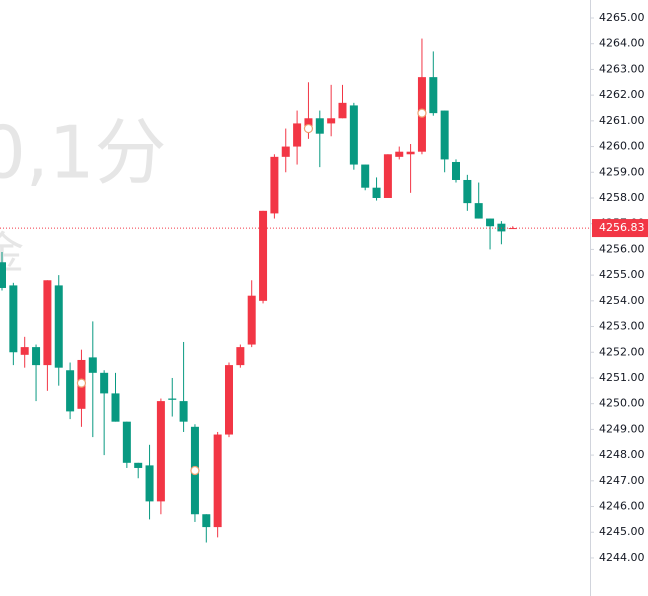 The image size is (648, 596). What do you see at coordinates (622, 531) in the screenshot?
I see `y-tick-label: 4245.00` at bounding box center [622, 531].